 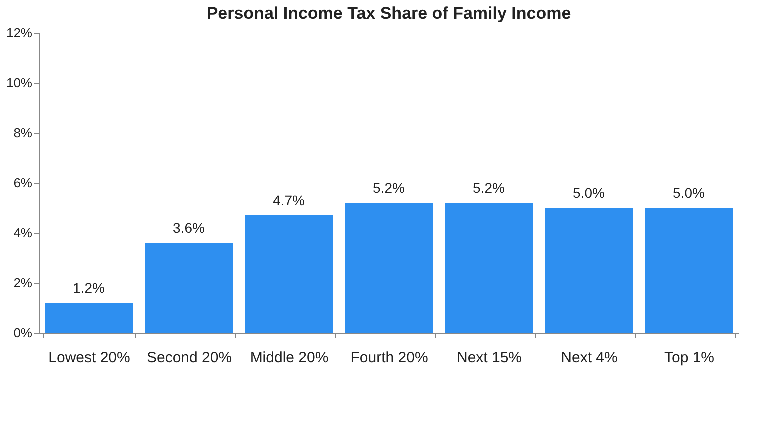 I want to click on y-tick-label: 8%, so click(x=23, y=133).